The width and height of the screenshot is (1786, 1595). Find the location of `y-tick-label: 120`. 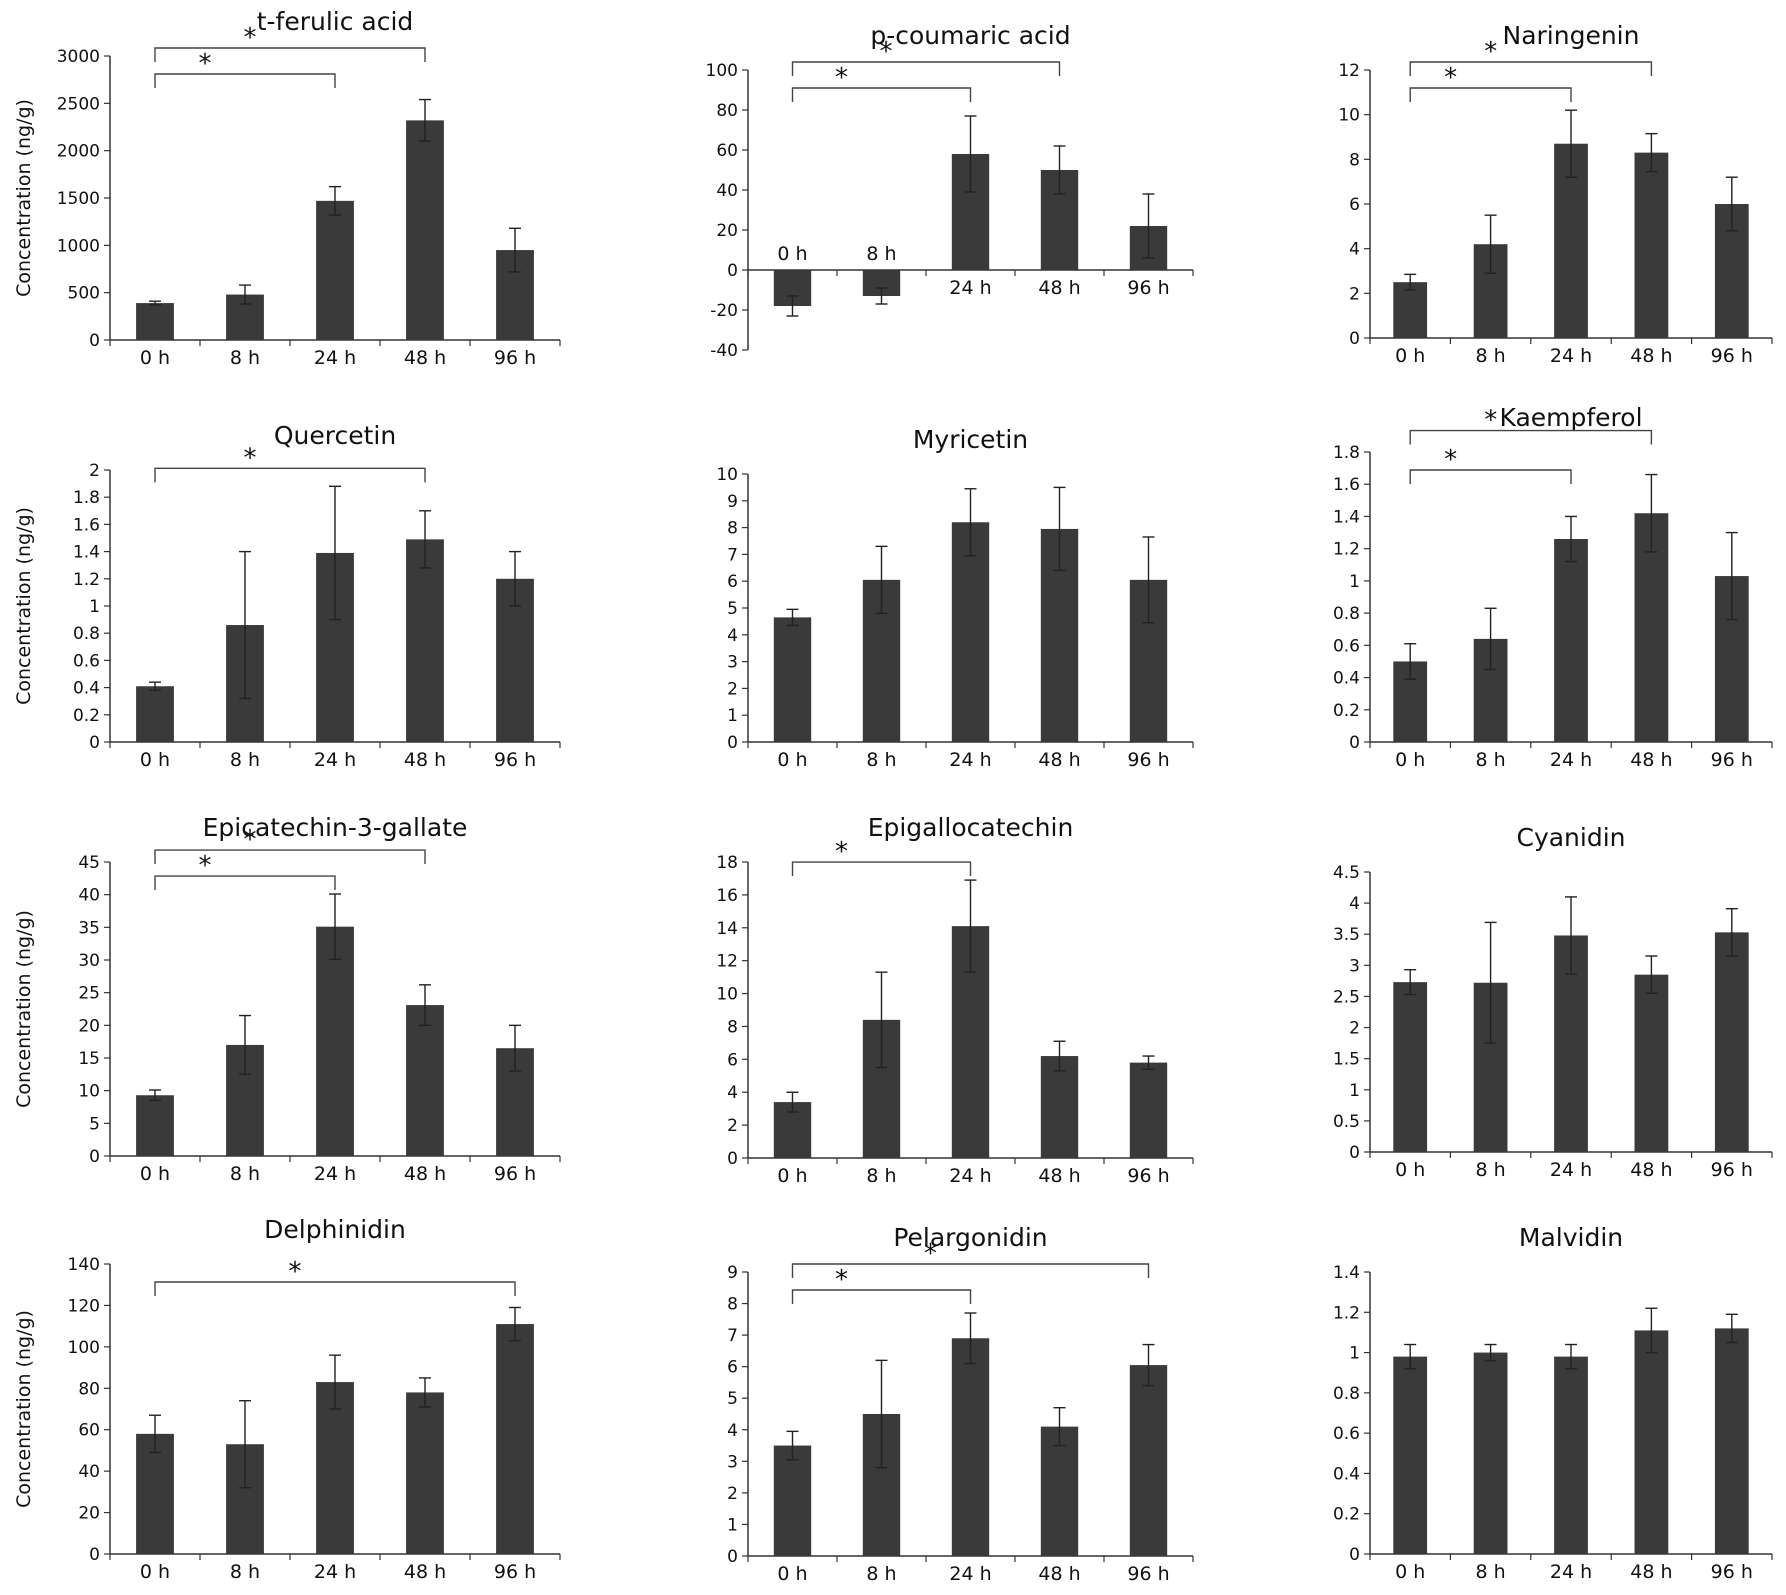

y-tick-label: 120 is located at coordinates (84, 1306).